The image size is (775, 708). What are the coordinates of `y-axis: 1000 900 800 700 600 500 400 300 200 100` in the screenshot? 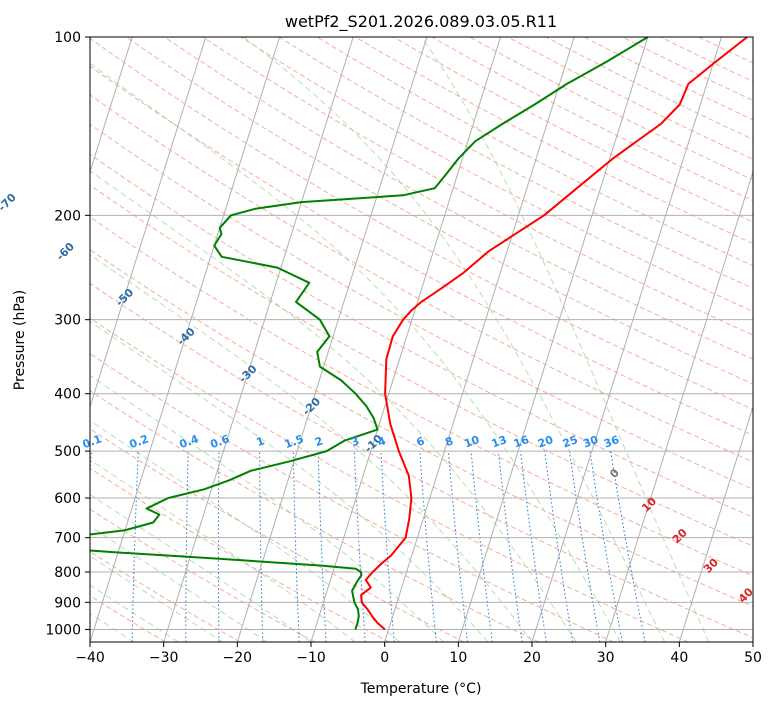 It's located at (67, 334).